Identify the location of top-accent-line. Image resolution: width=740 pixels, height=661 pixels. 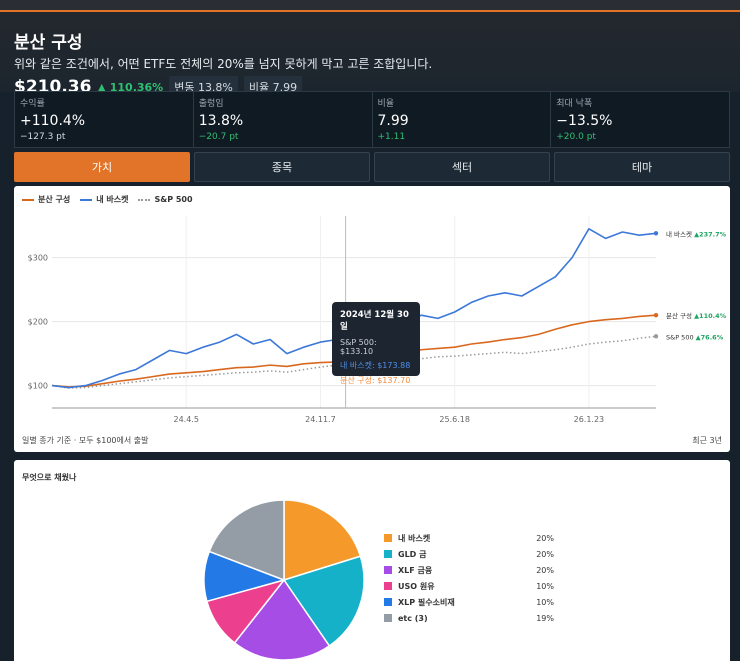
(370, 11).